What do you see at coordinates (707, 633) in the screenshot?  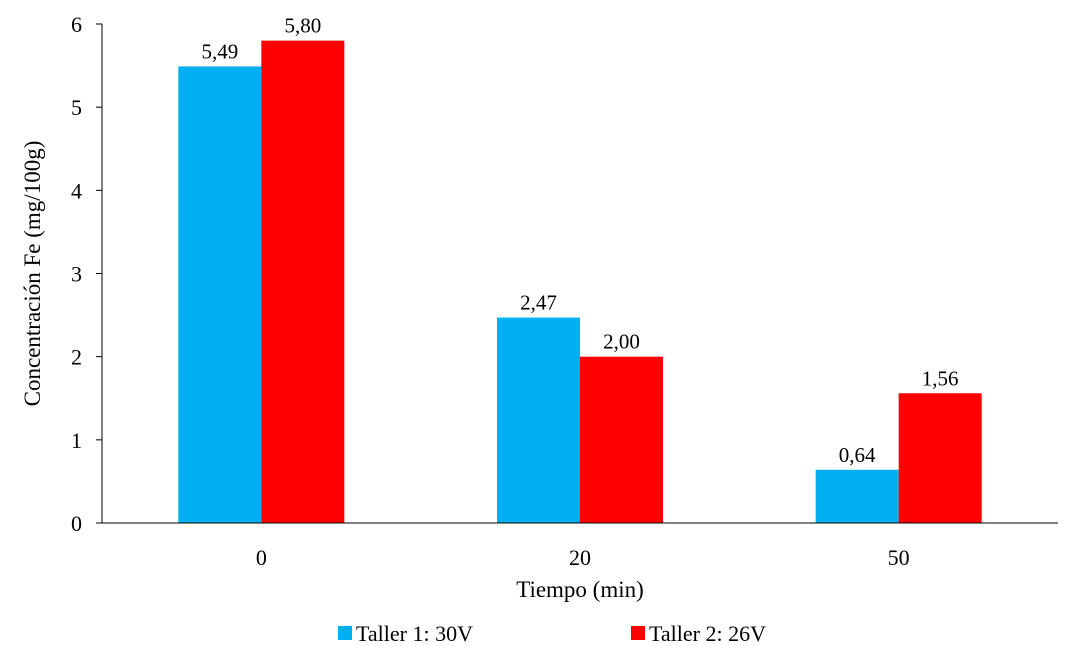 I see `legend-label: Taller 2: 26V` at bounding box center [707, 633].